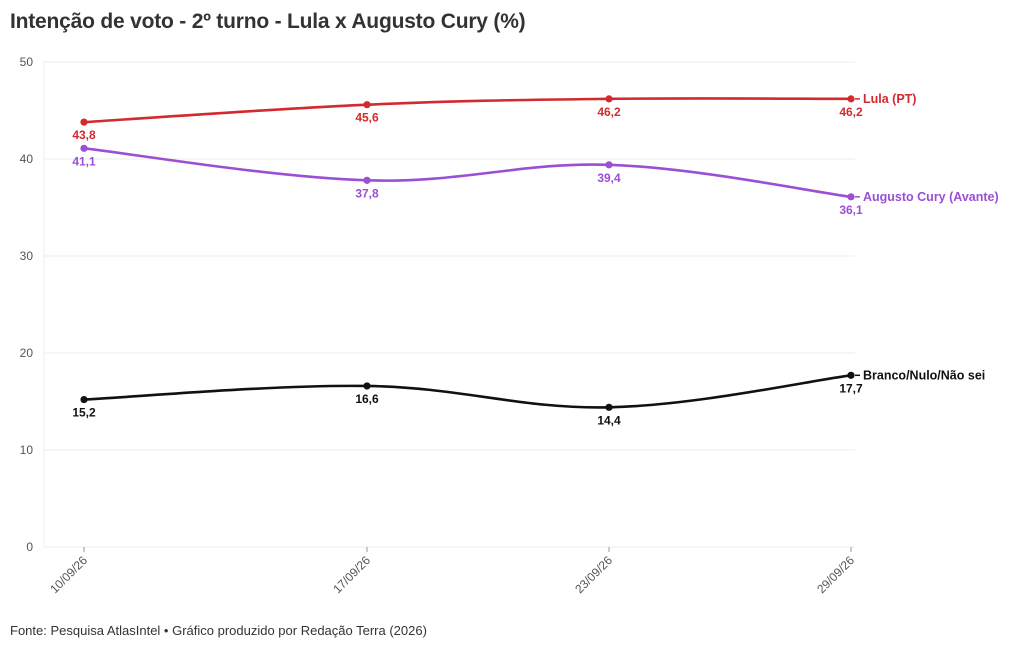 The height and width of the screenshot is (650, 1020). Describe the element at coordinates (27, 159) in the screenshot. I see `y-tick-label: 40` at that location.